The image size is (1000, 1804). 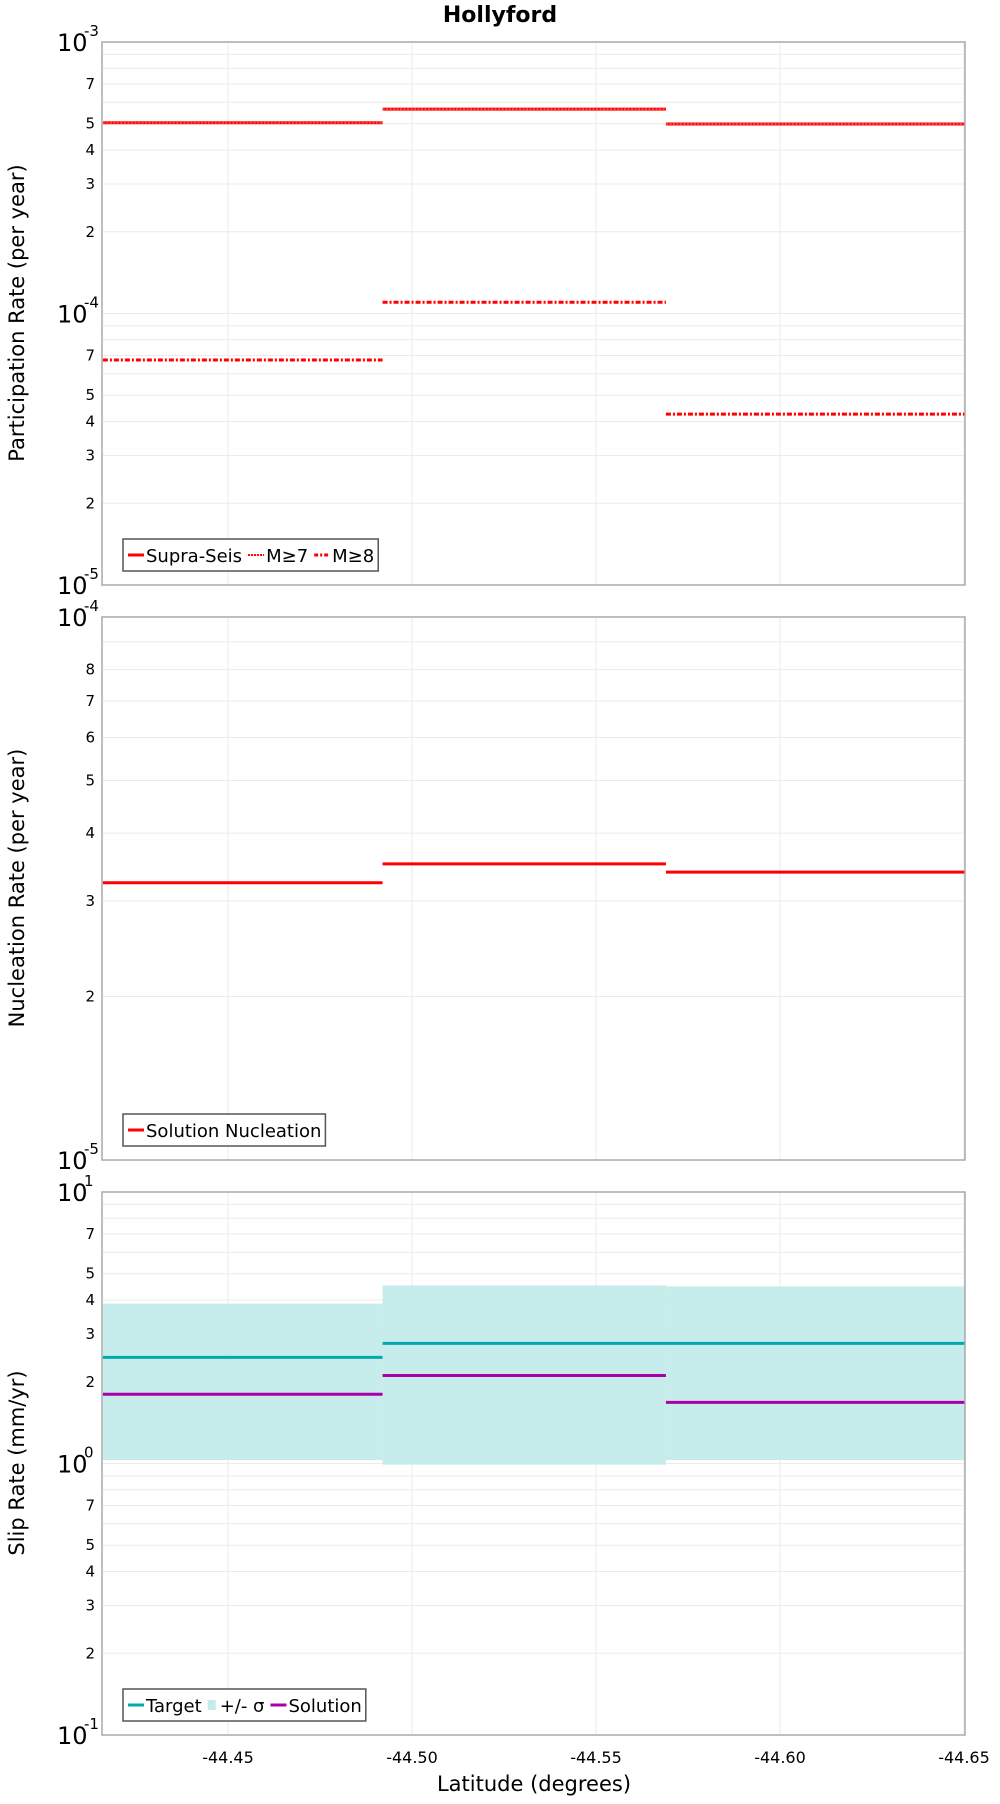 I want to click on y-minor-tick-label: 6, so click(x=90, y=737).